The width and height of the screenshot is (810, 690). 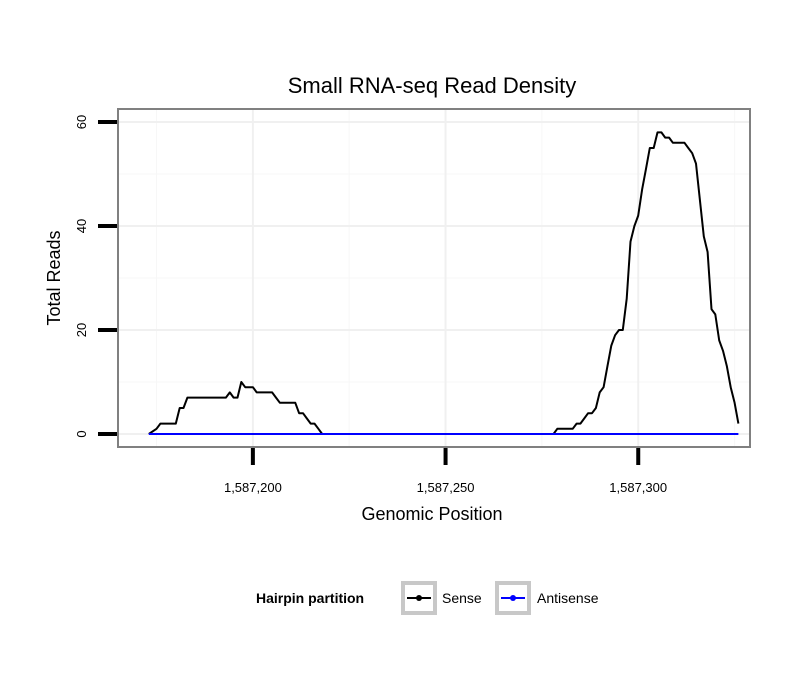 I want to click on x-axis-label: Genomic Position, so click(x=431, y=514).